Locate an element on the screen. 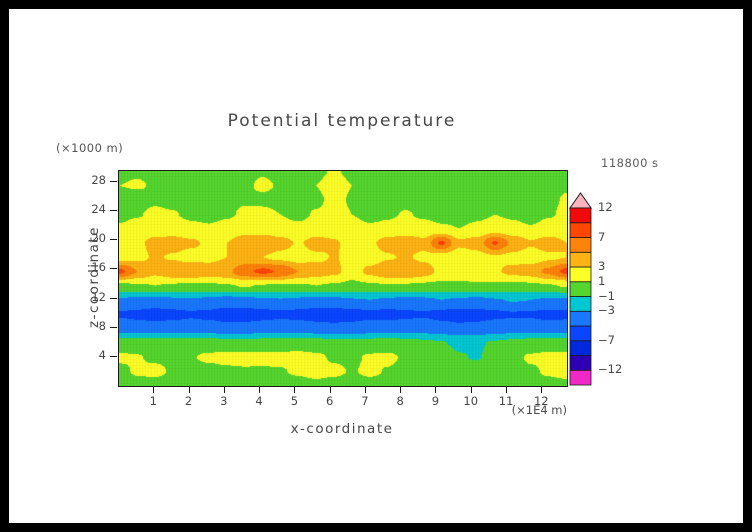 This screenshot has height=532, width=752. x-tick-label: 10 is located at coordinates (471, 401).